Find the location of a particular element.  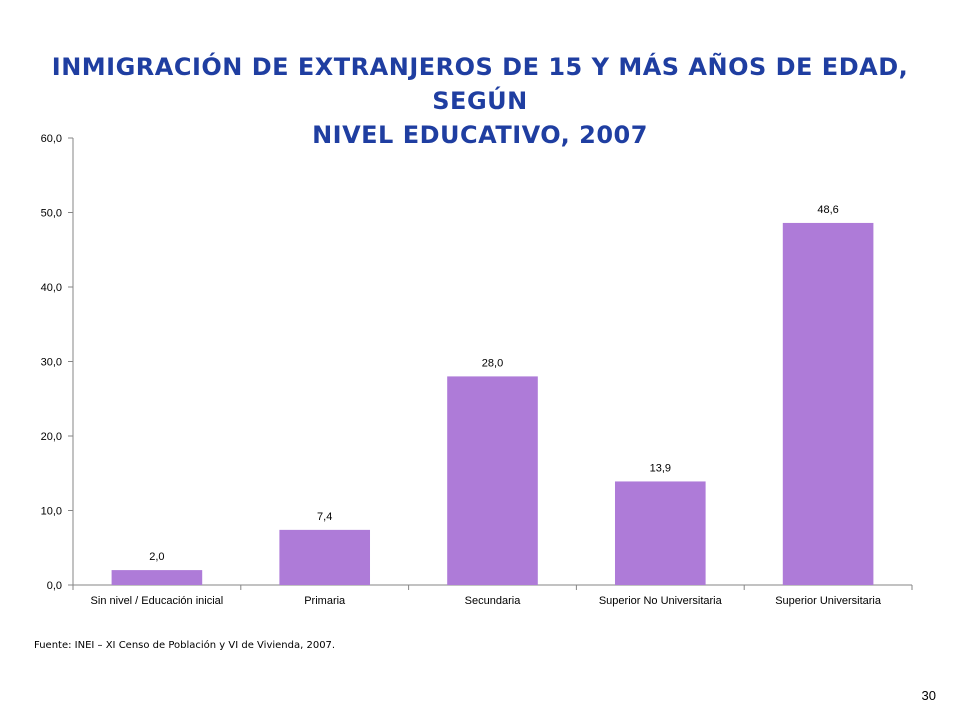

x-tick-label: Secundaria is located at coordinates (493, 601).